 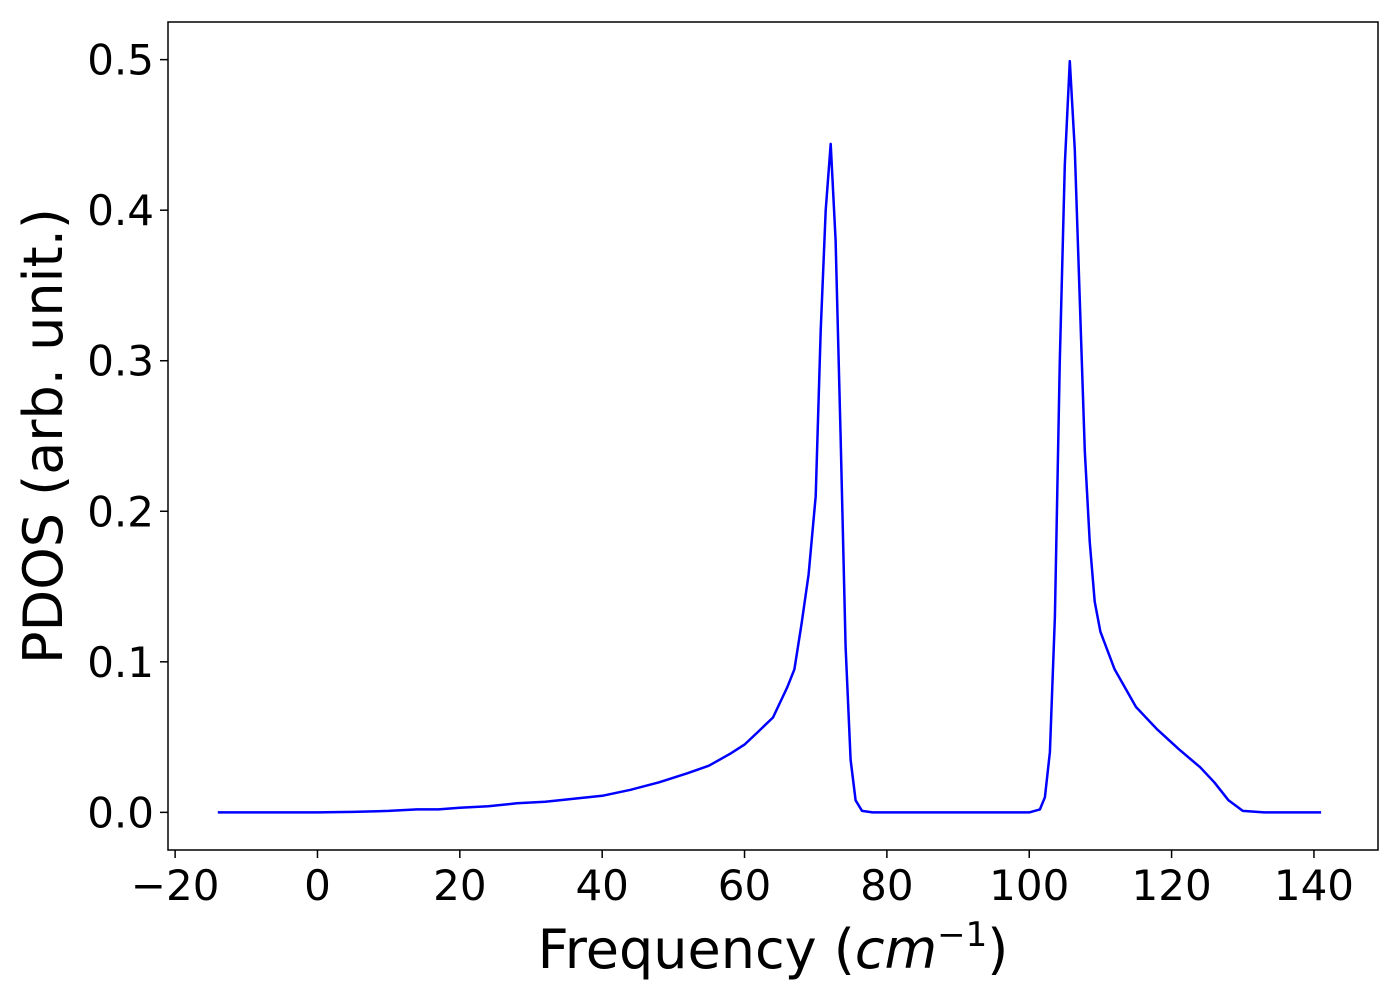 What do you see at coordinates (175, 885) in the screenshot?
I see `x-tick-label: −20` at bounding box center [175, 885].